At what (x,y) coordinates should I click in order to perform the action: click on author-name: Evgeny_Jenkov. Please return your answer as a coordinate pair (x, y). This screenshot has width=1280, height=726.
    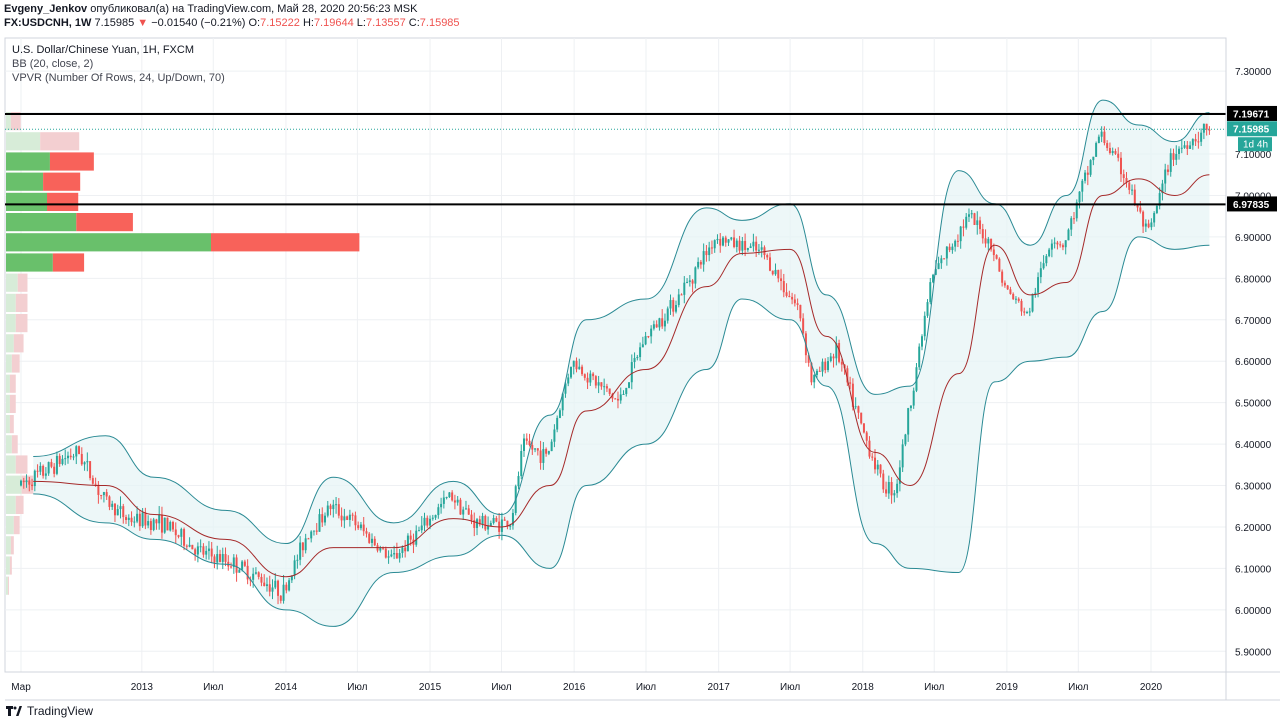
    Looking at the image, I should click on (46, 9).